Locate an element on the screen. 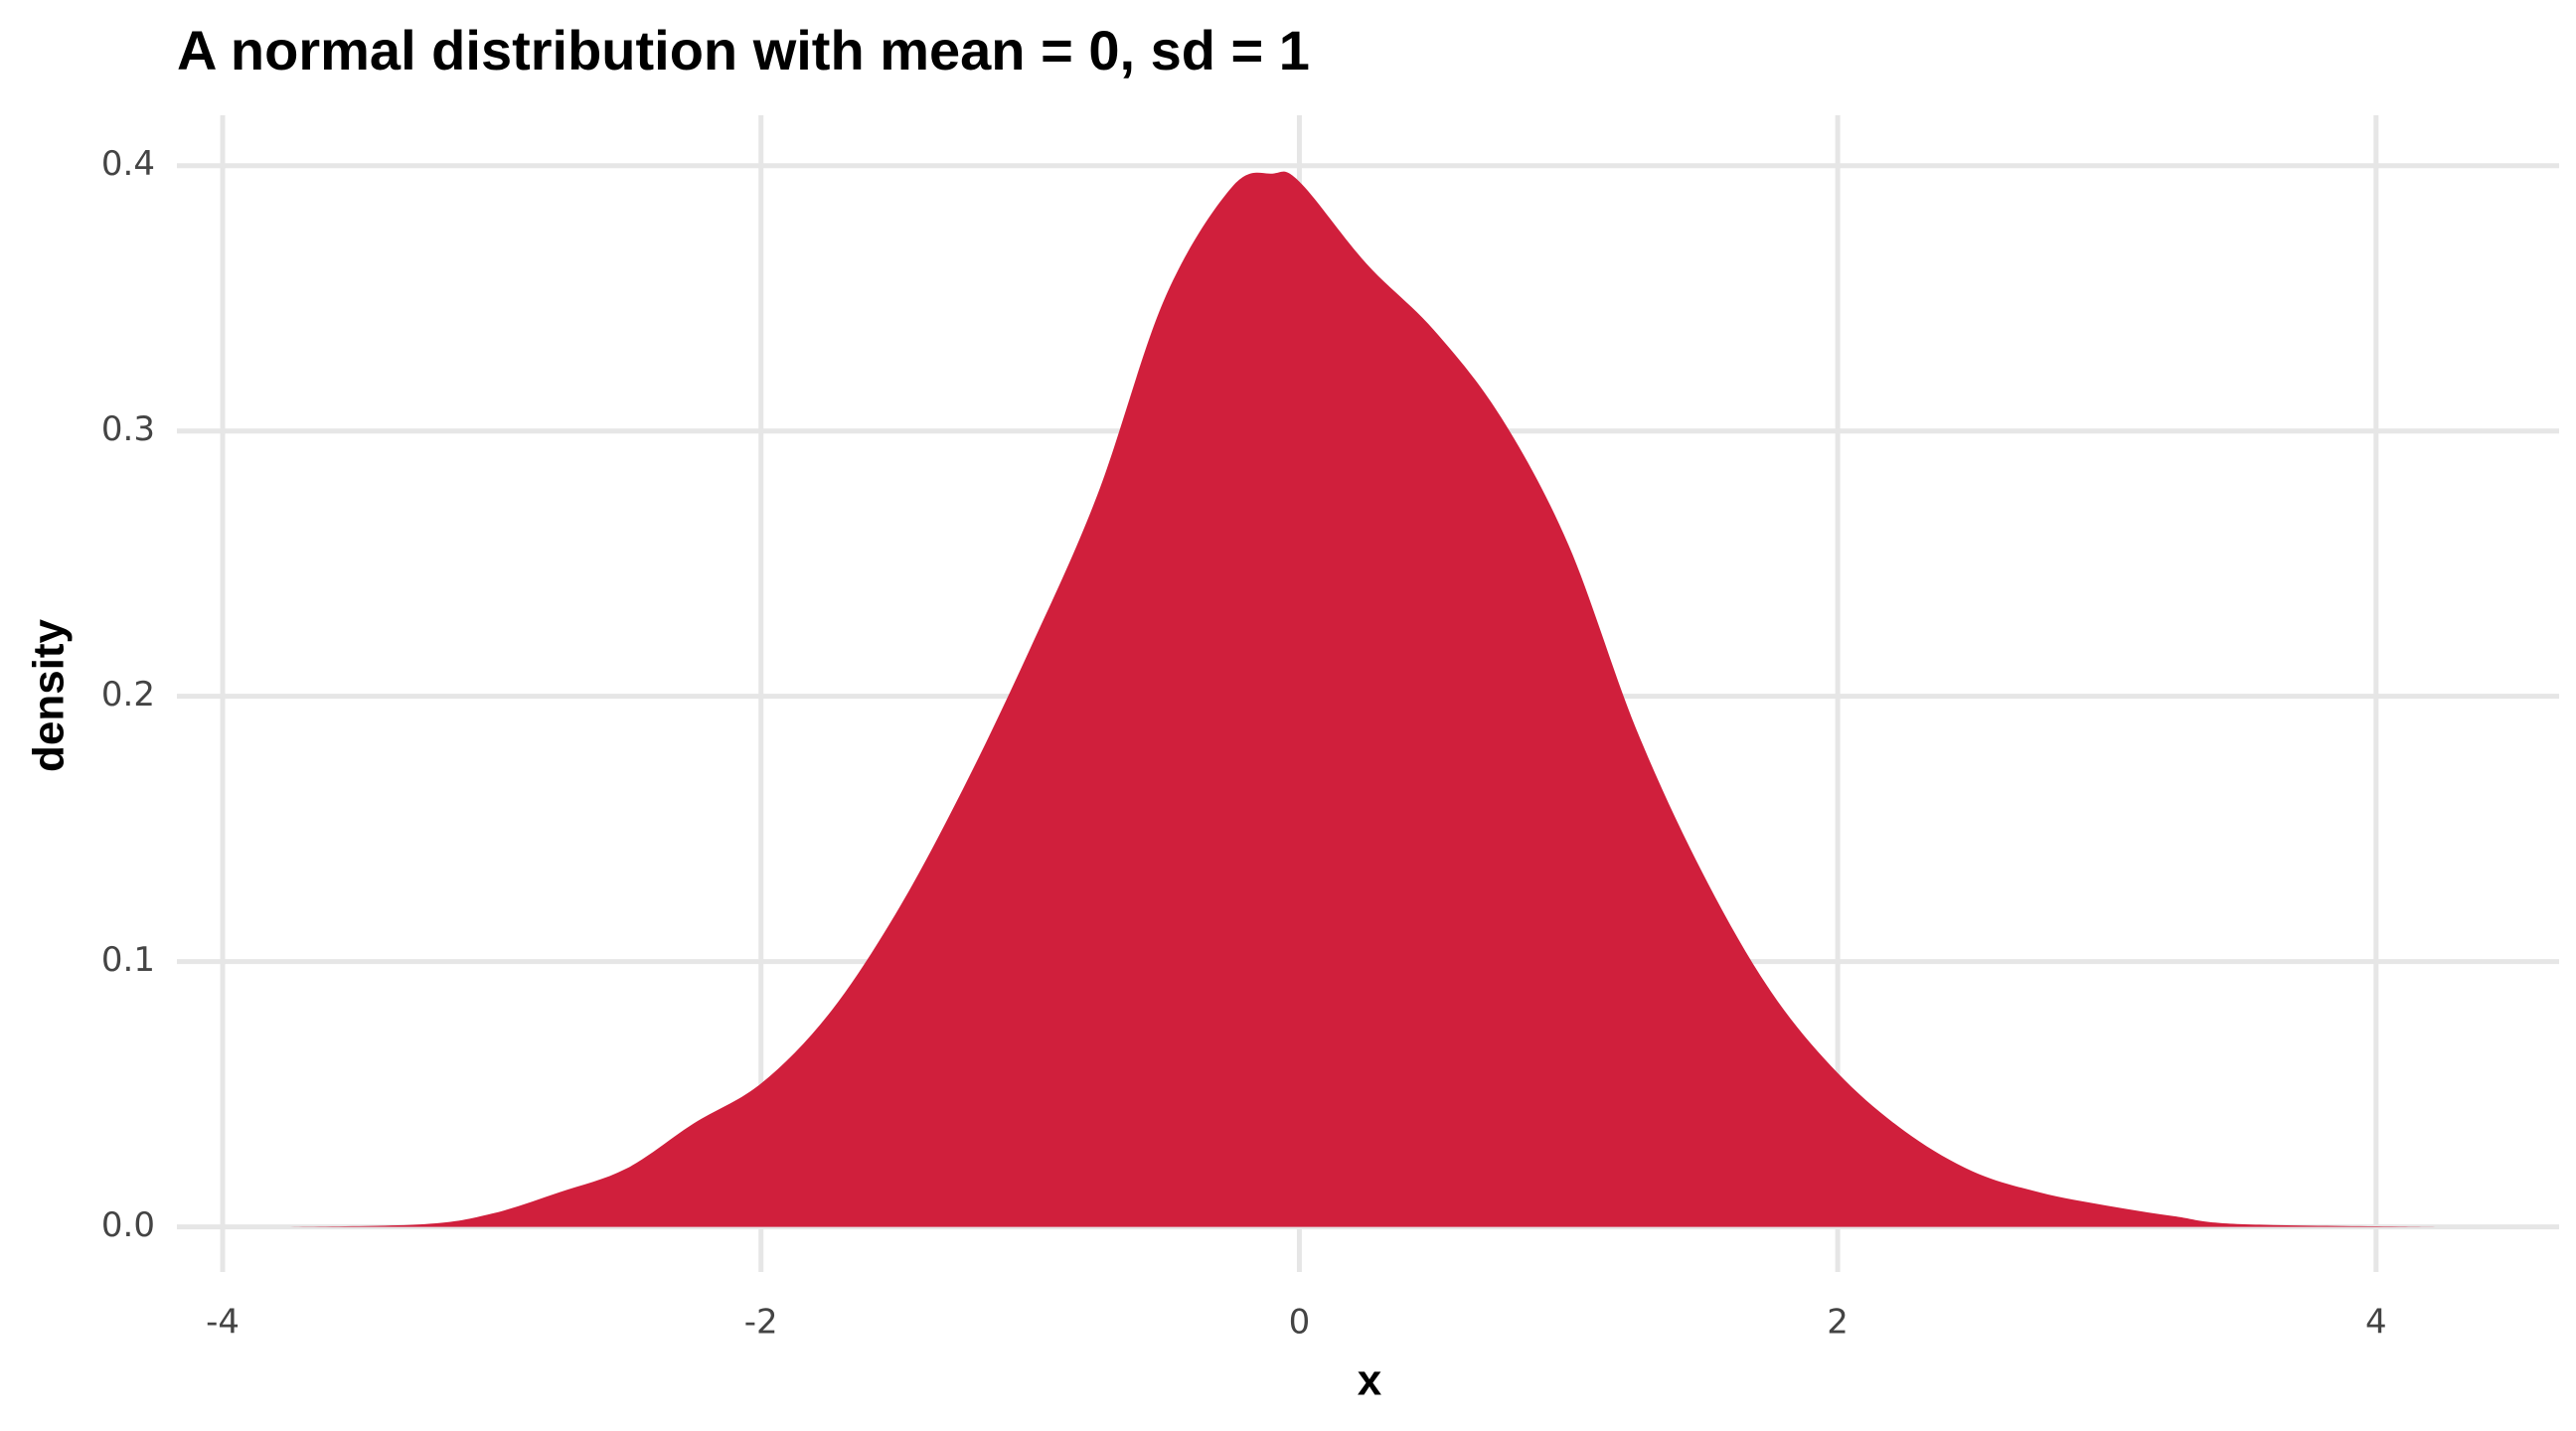 The image size is (2576, 1431). x-tick-label: 0 is located at coordinates (1300, 1323).